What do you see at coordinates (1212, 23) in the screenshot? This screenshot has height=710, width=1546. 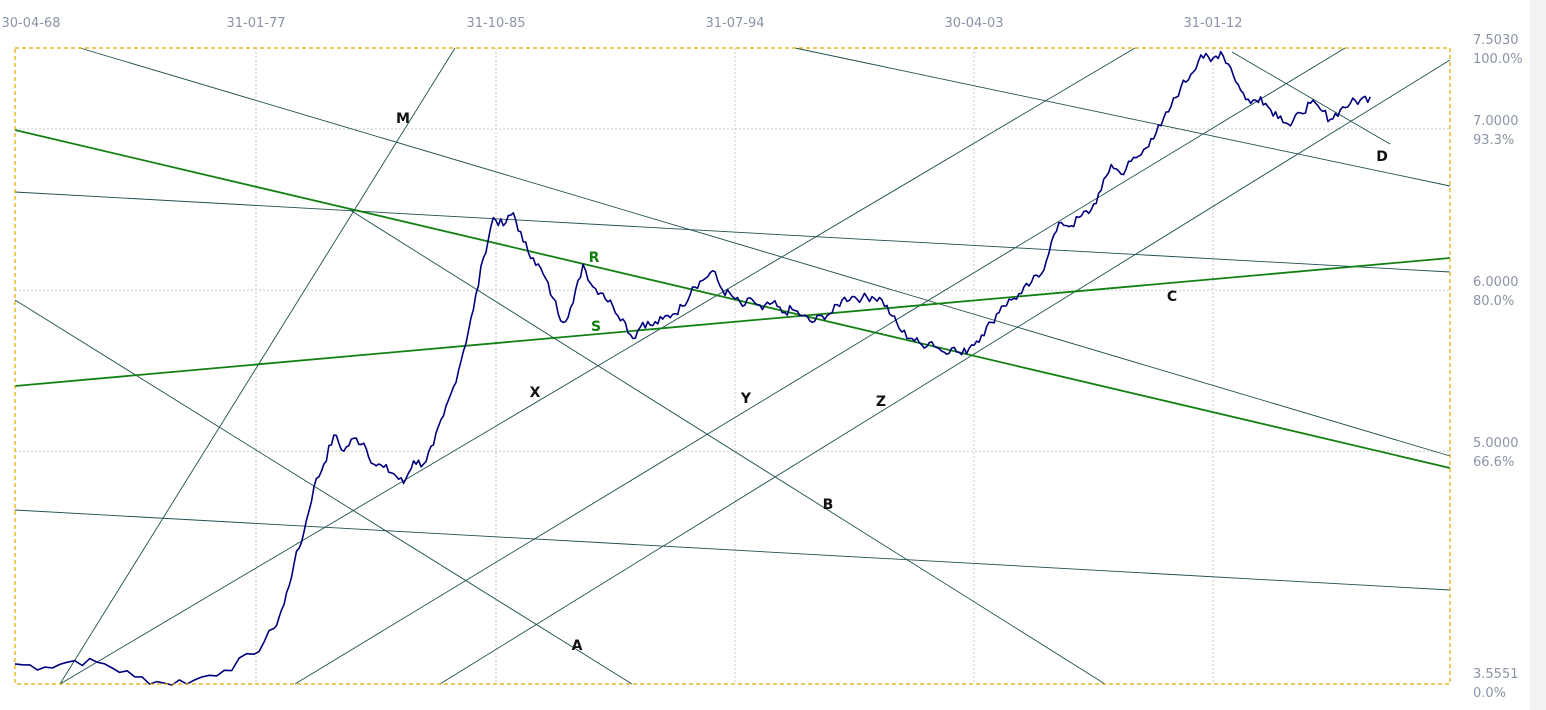 I see `x-tick-label: 31-01-12` at bounding box center [1212, 23].